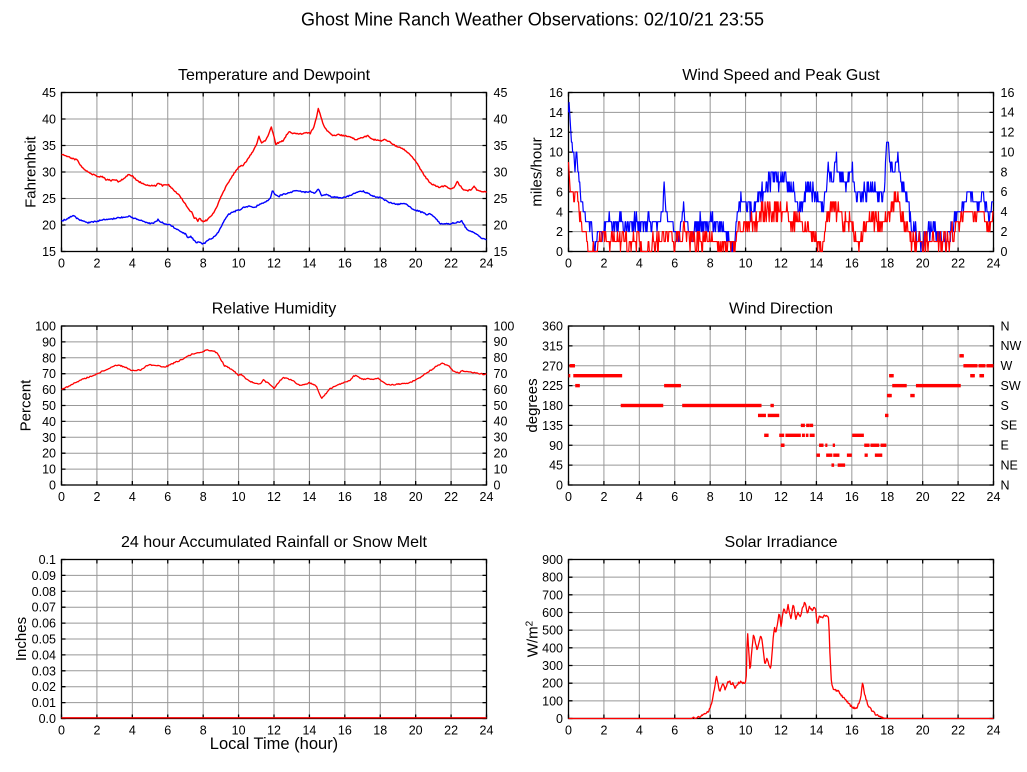 This screenshot has height=772, width=1027. I want to click on svg-text: 135, so click(552, 426).